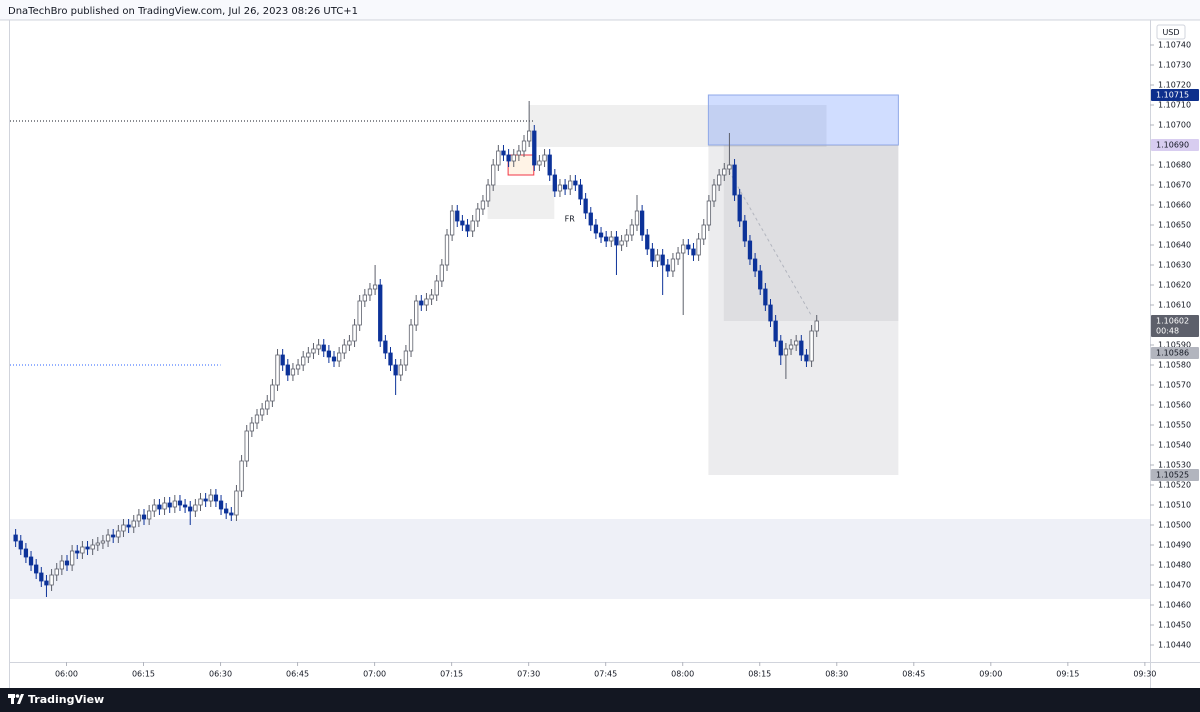 Image resolution: width=1200 pixels, height=712 pixels. Describe the element at coordinates (1174, 65) in the screenshot. I see `y-tick-label: 1.10730` at that location.